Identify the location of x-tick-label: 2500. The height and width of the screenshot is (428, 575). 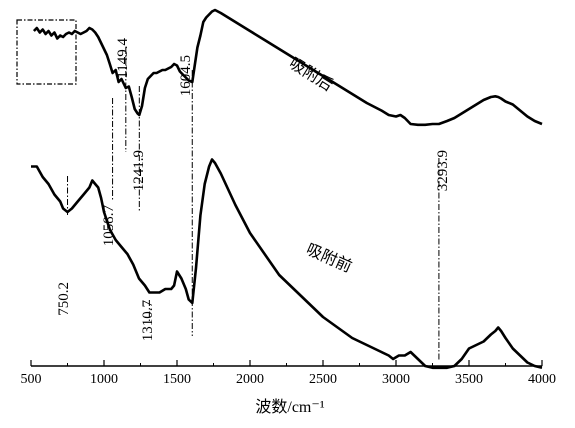
(323, 379).